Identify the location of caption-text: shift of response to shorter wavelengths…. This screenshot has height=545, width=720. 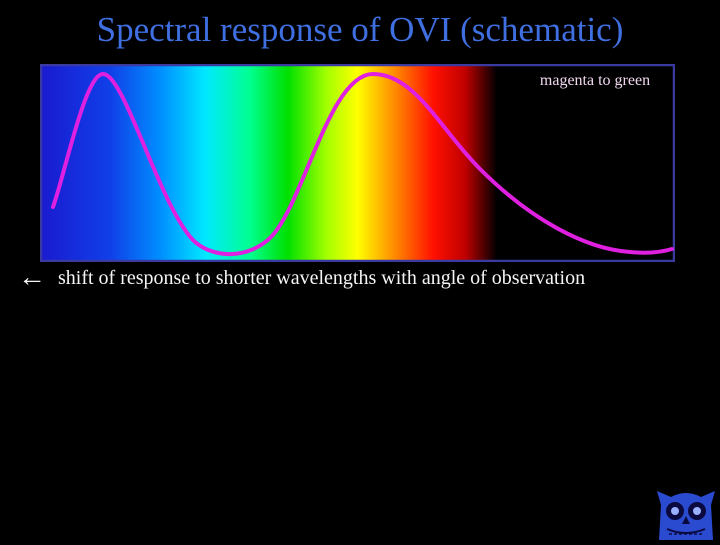
(322, 278).